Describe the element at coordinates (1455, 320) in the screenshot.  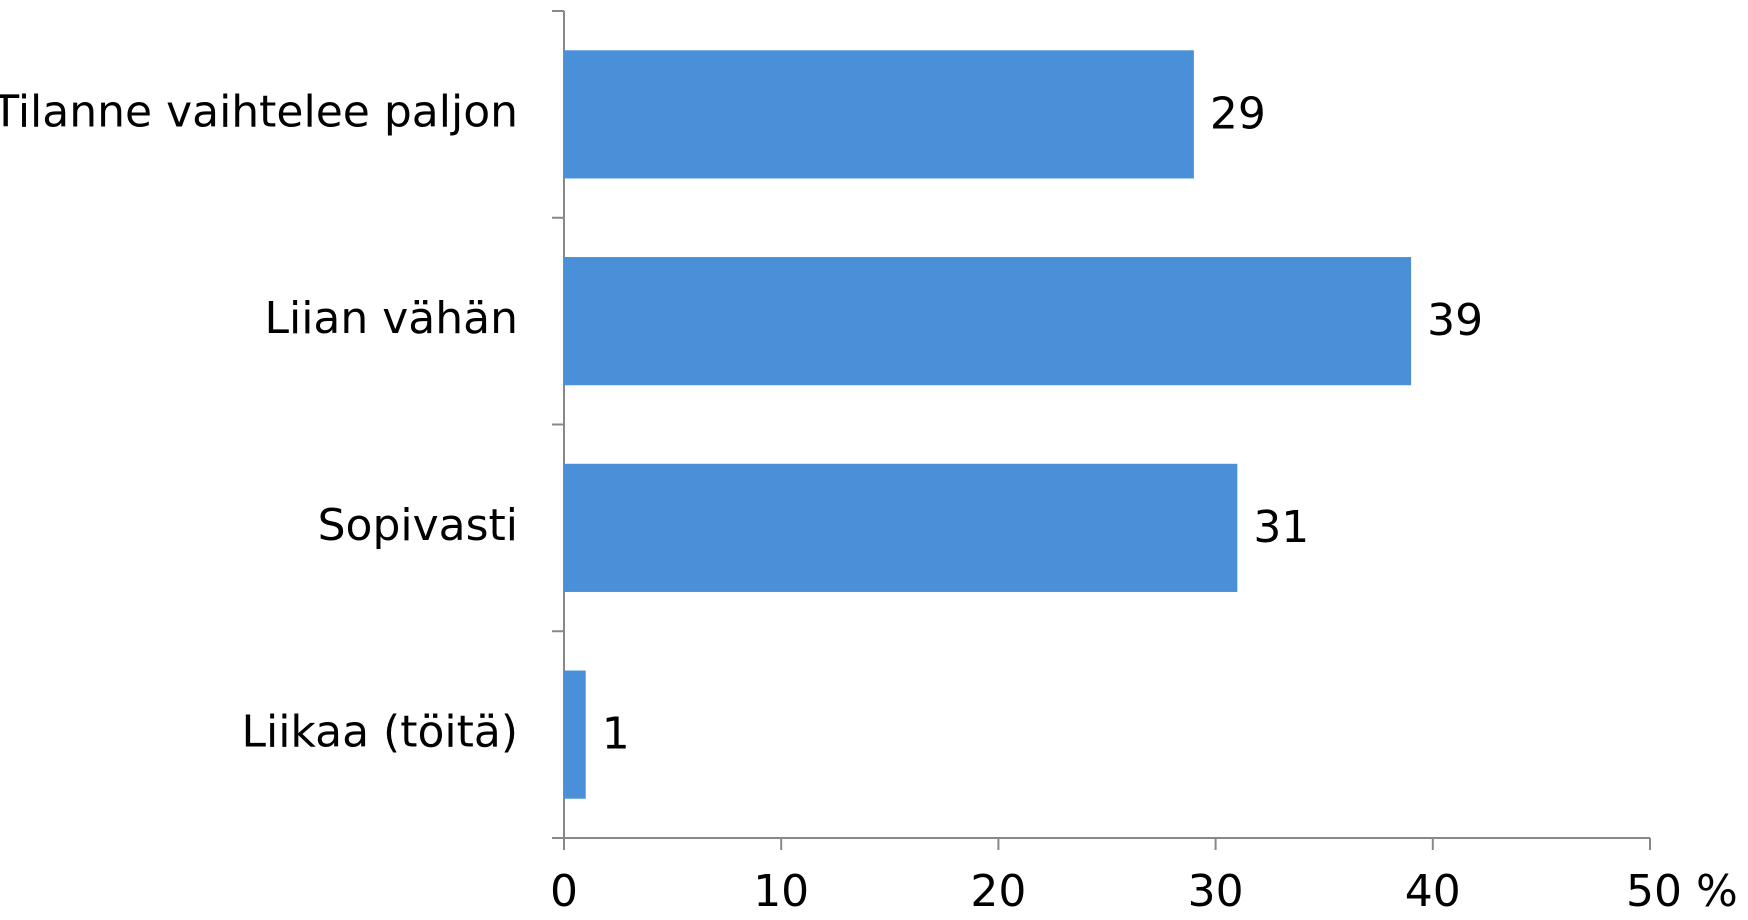
I see `data-label: 39` at that location.